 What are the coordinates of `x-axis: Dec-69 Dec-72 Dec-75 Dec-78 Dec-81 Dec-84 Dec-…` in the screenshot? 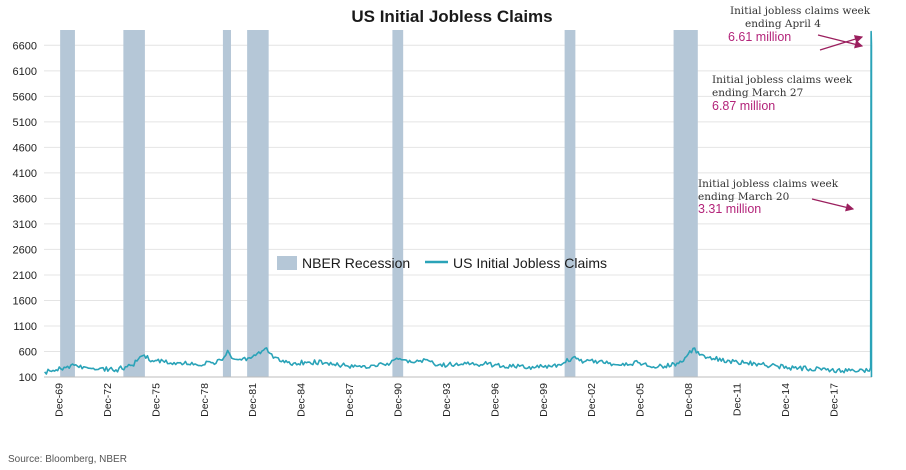 It's located at (458, 396).